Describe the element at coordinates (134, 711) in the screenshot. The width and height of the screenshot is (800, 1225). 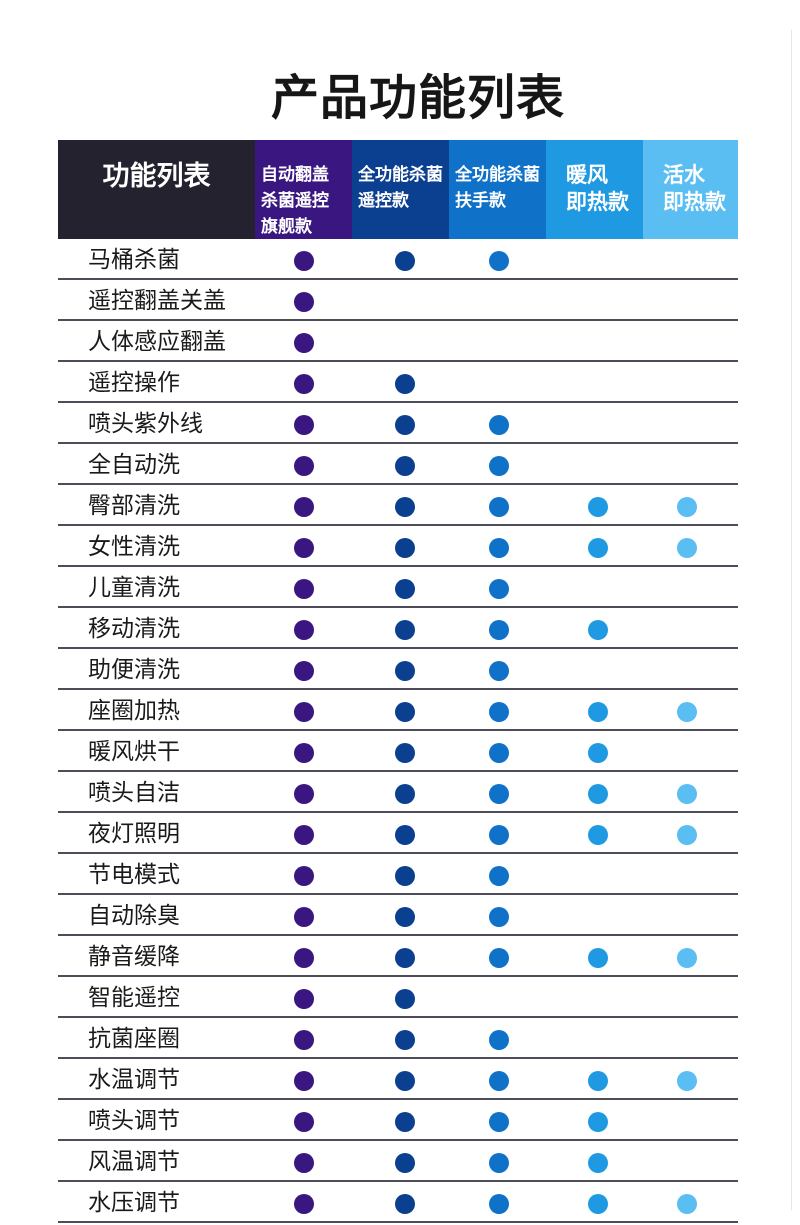
I see `feature-label: 座圈加热` at that location.